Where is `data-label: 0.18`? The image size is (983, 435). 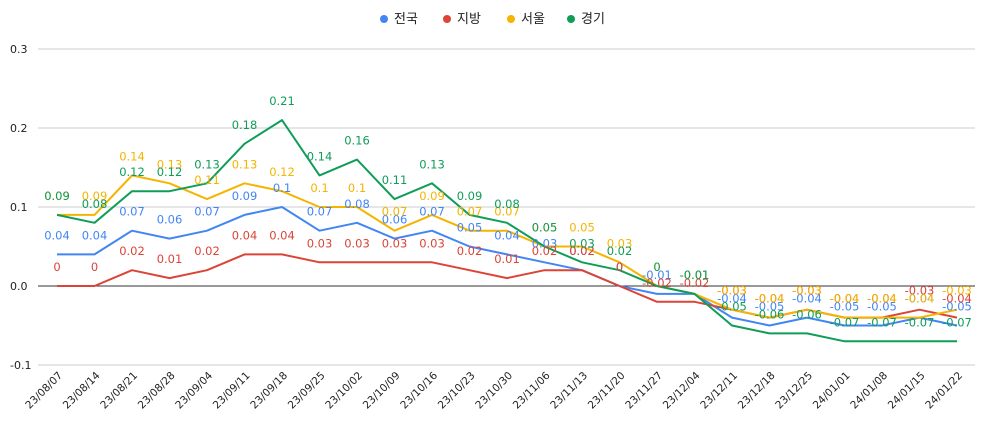
data-label: 0.18 is located at coordinates (245, 125).